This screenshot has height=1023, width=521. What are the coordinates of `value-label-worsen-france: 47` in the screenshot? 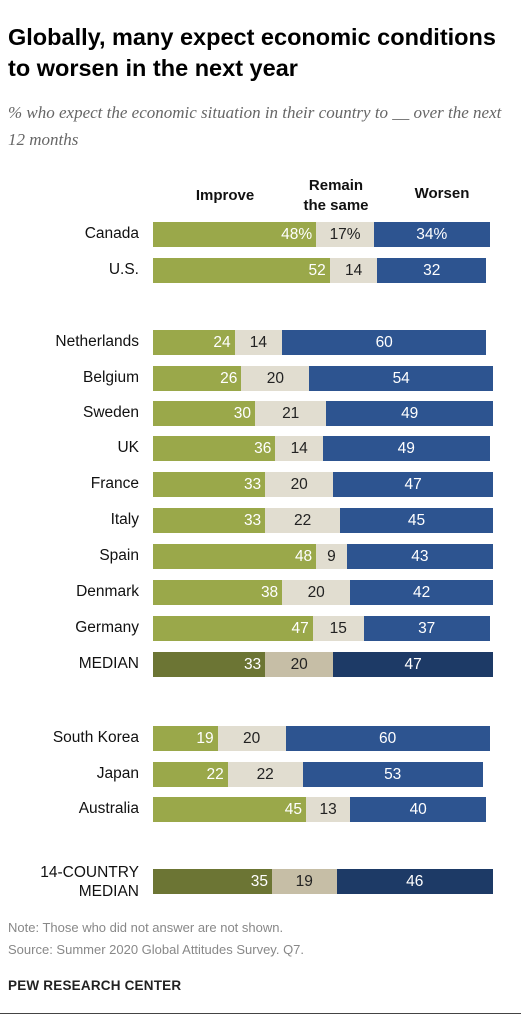 It's located at (413, 484).